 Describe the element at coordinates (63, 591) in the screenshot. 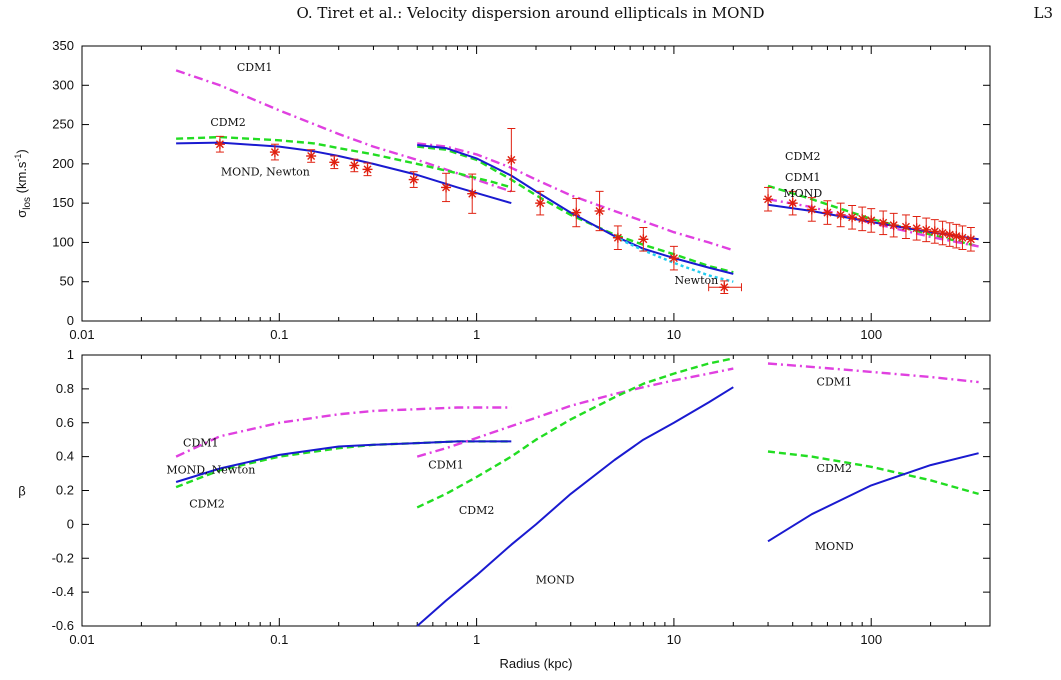

I see `bottom-y-tick-label: -0.4` at that location.